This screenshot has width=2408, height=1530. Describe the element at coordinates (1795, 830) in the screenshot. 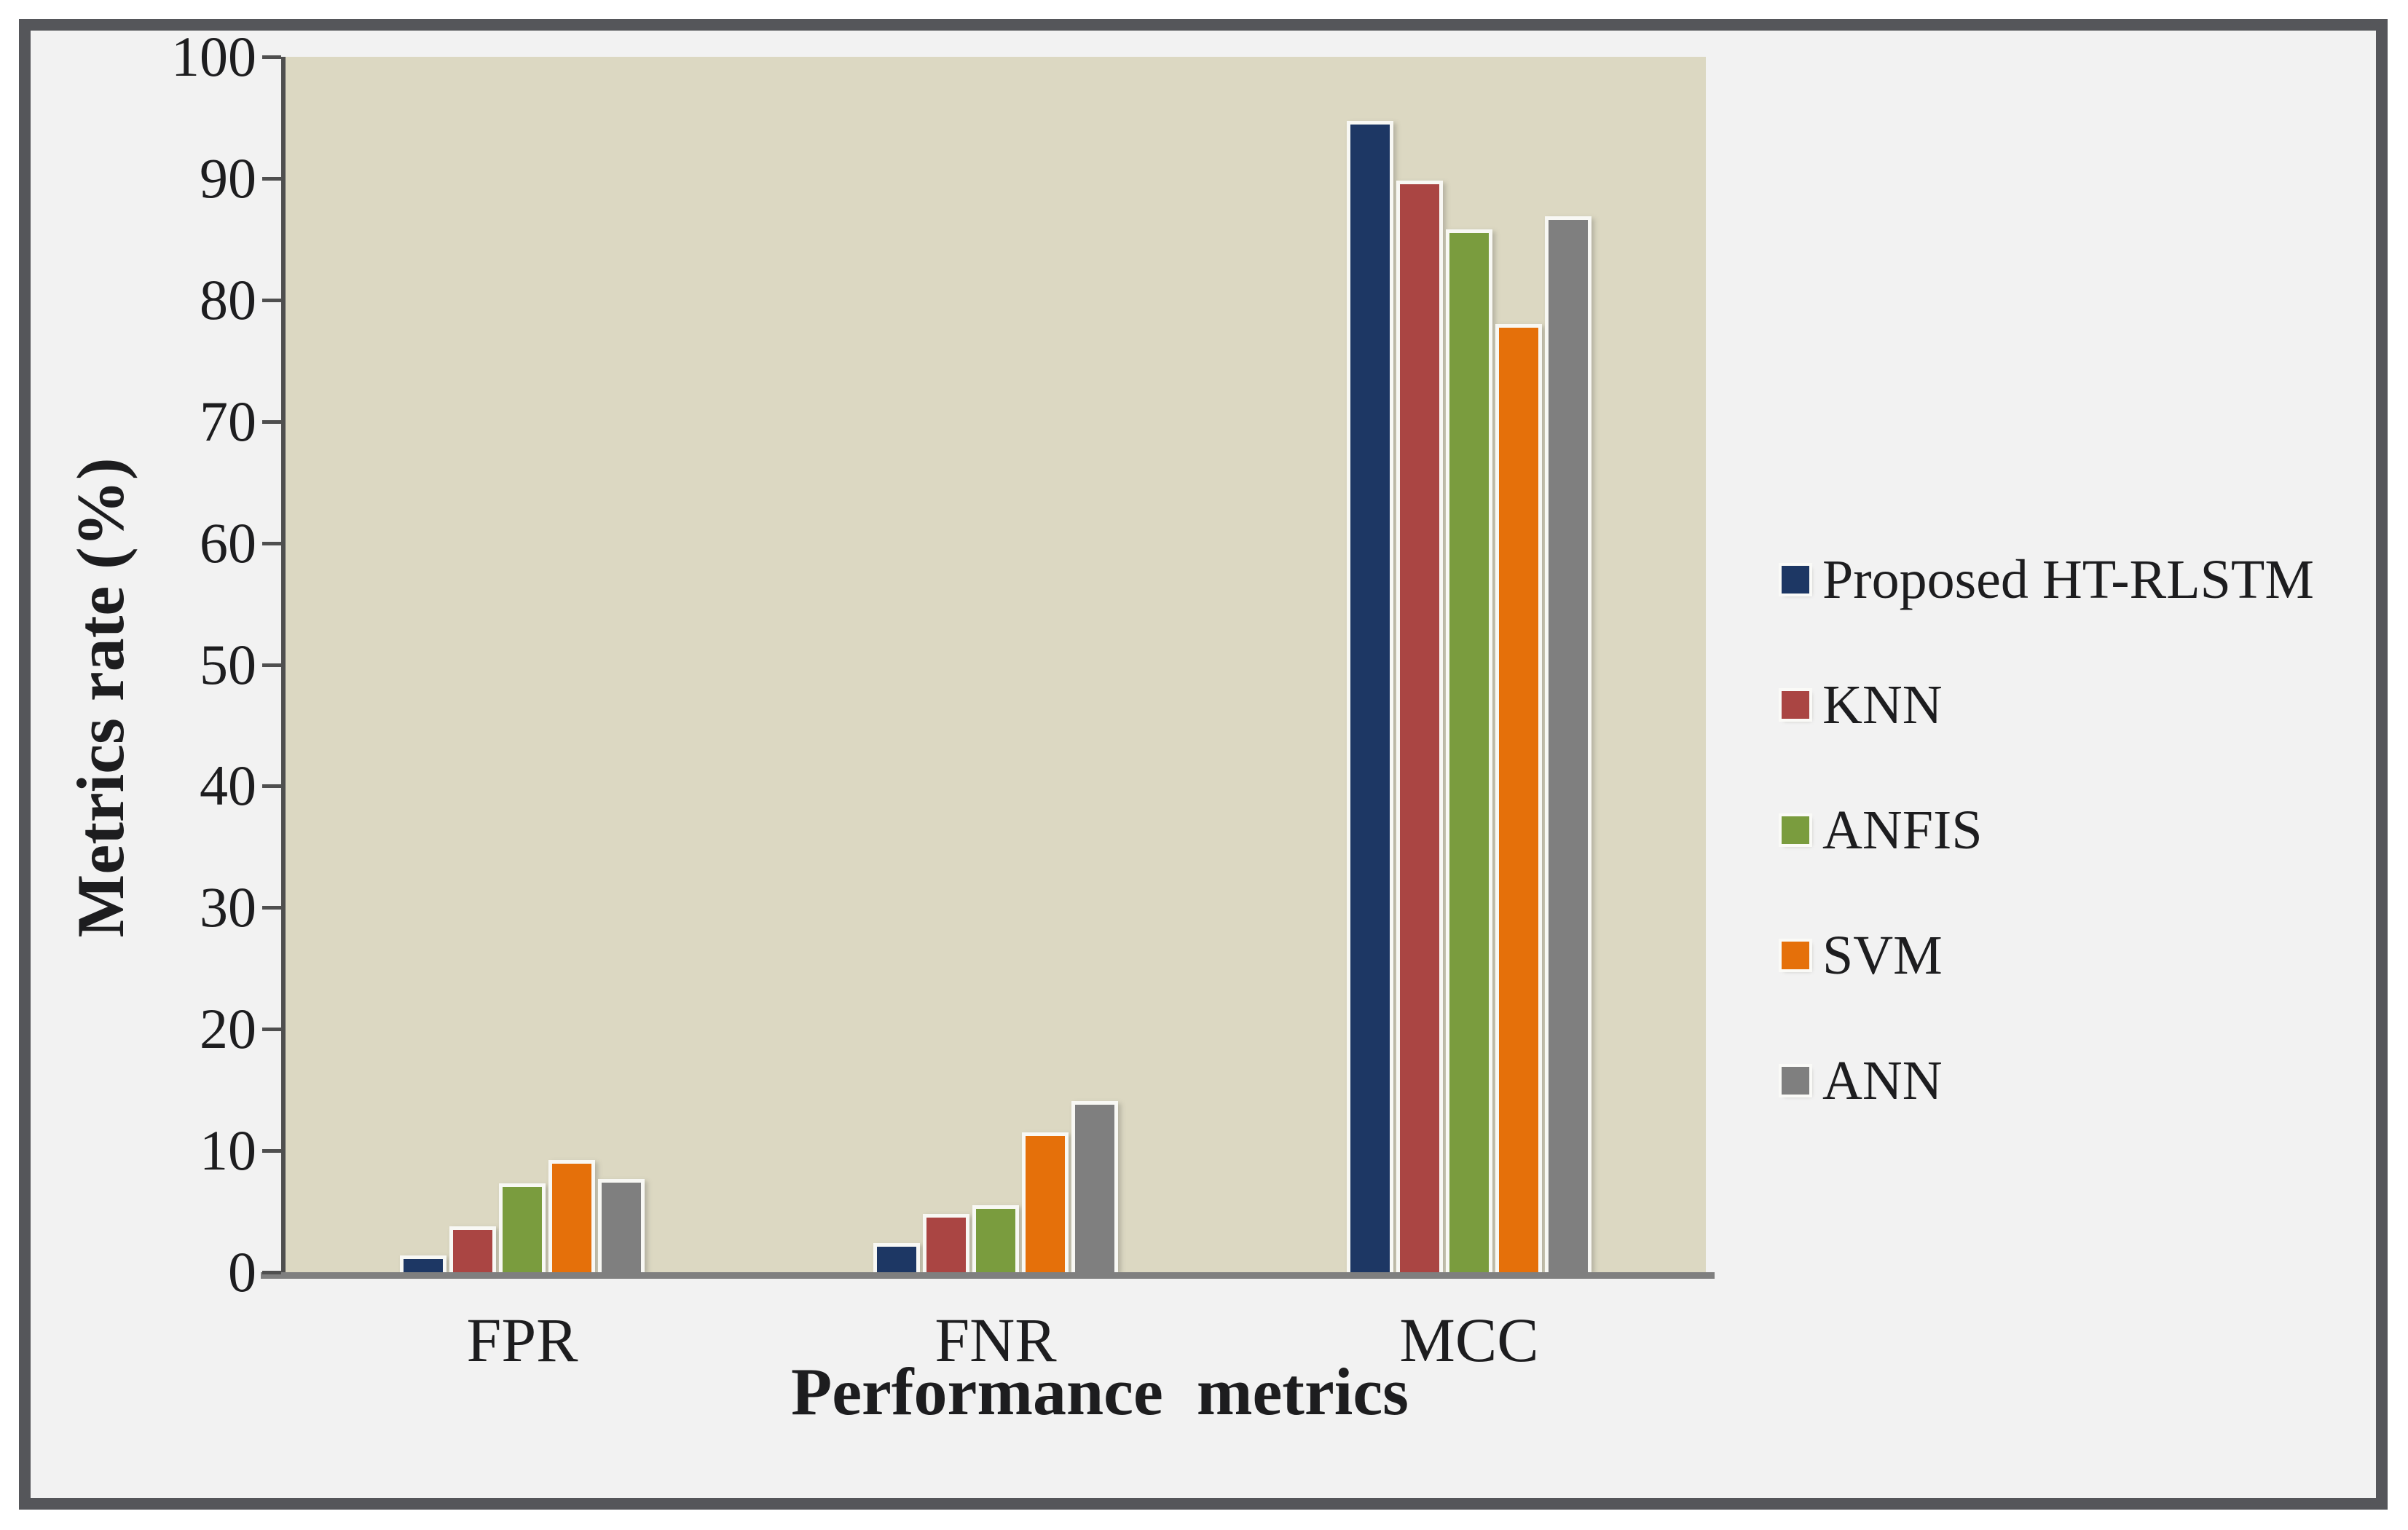

I see `legend-swatch-ANFIS` at that location.